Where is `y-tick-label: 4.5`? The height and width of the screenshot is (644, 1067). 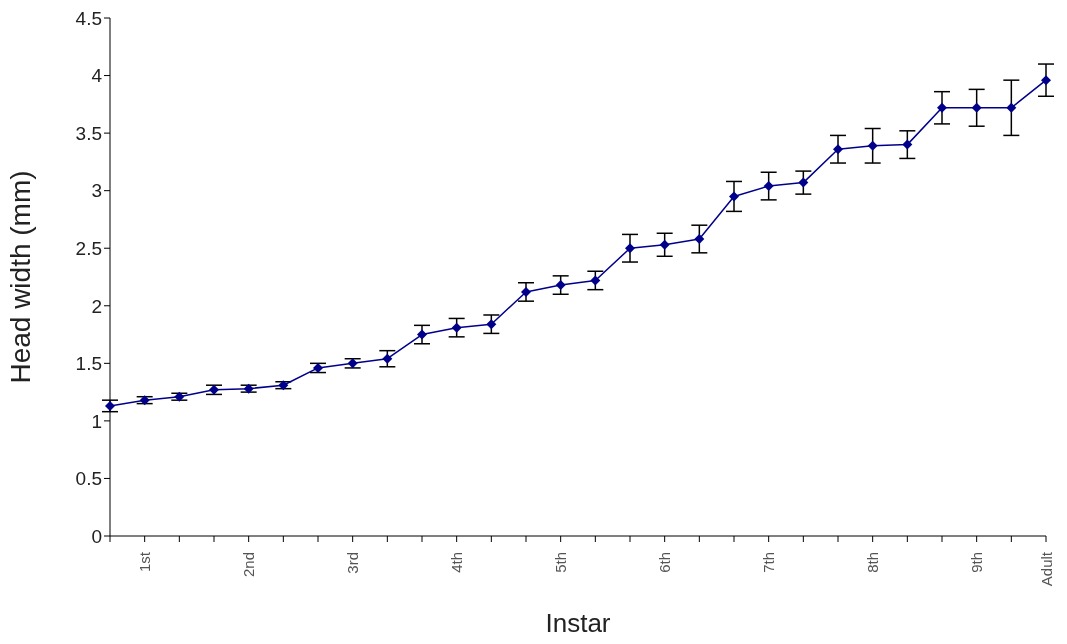
y-tick-label: 4.5 is located at coordinates (88, 18).